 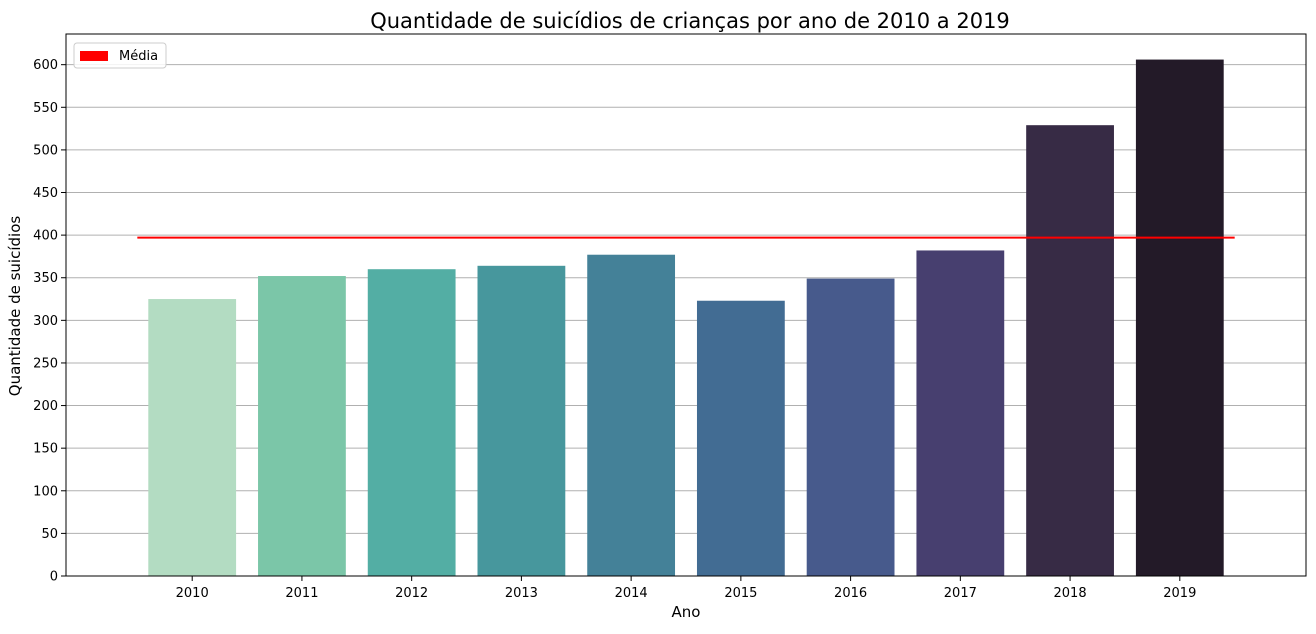 What do you see at coordinates (411, 593) in the screenshot?
I see `x-tick-label: 2012` at bounding box center [411, 593].